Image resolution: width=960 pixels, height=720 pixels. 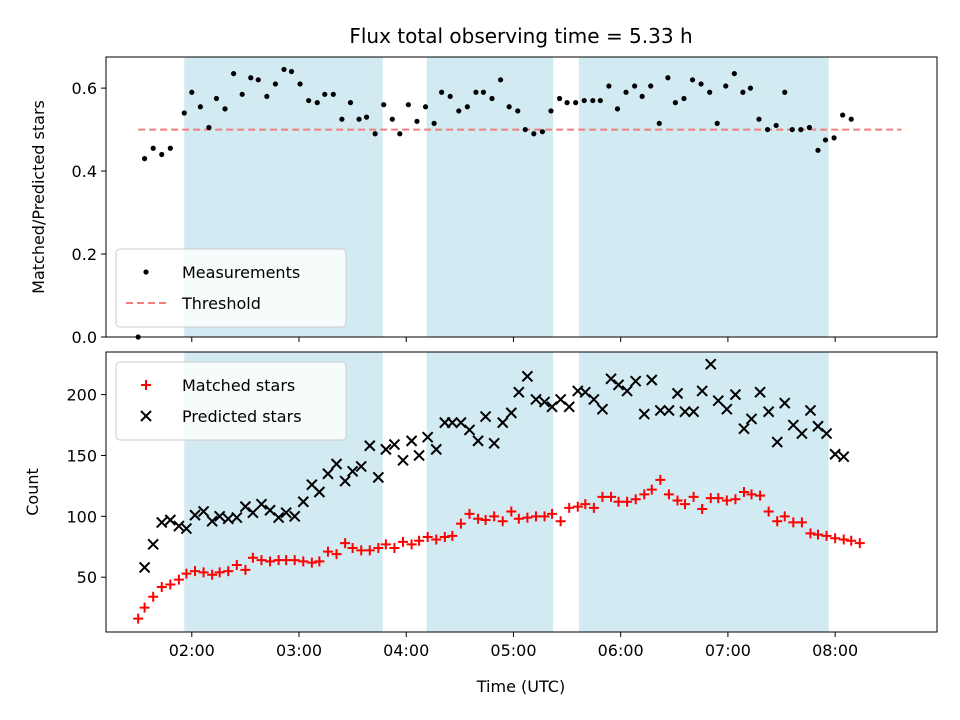 I want to click on x-tick-label: 08:00, so click(x=835, y=650).